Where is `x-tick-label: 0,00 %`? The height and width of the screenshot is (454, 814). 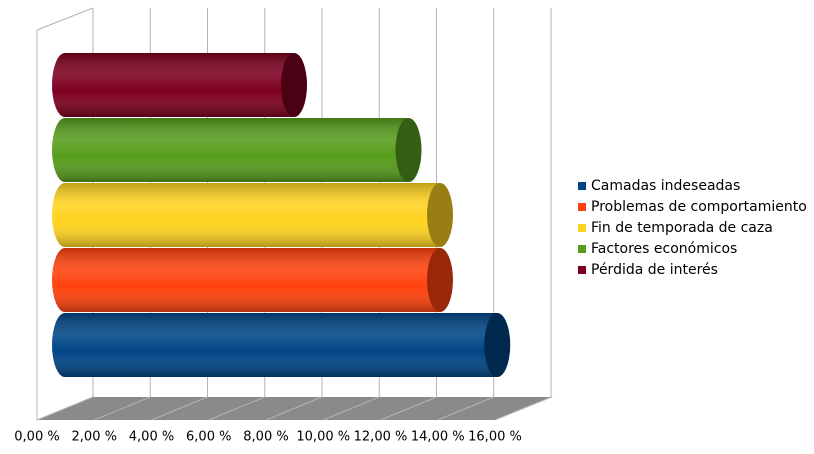 x-tick-label: 0,00 % is located at coordinates (36, 437).